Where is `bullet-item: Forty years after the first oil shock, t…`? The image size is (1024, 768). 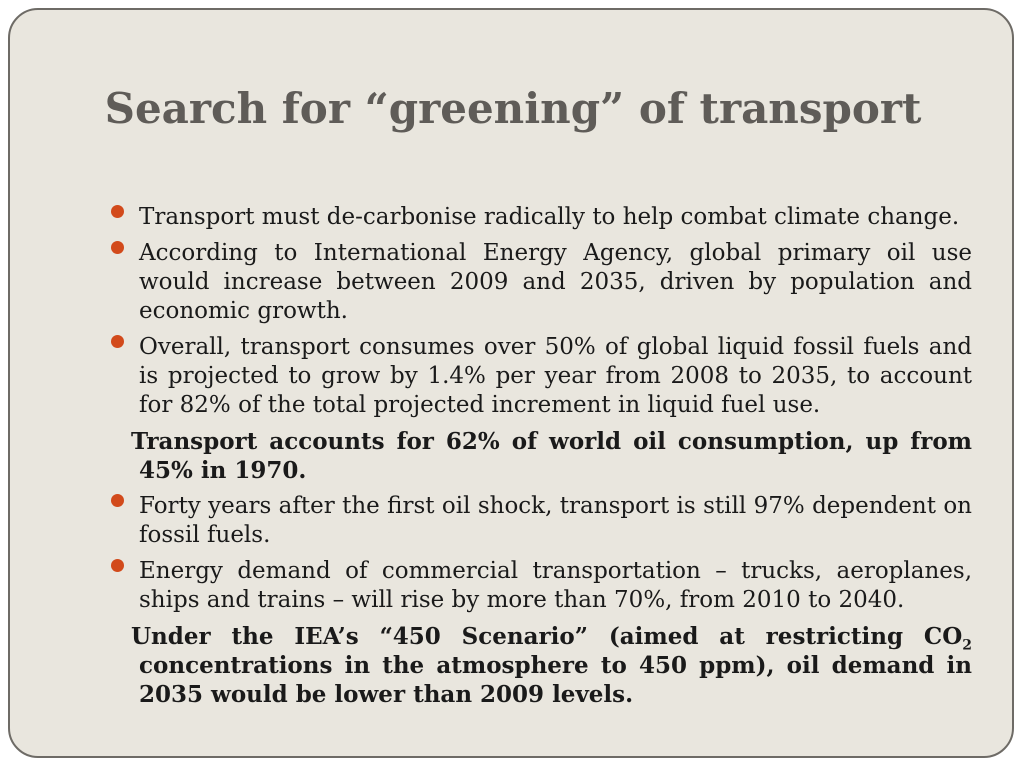
bullet-item: Forty years after the first oil shock, t… is located at coordinates (541, 521).